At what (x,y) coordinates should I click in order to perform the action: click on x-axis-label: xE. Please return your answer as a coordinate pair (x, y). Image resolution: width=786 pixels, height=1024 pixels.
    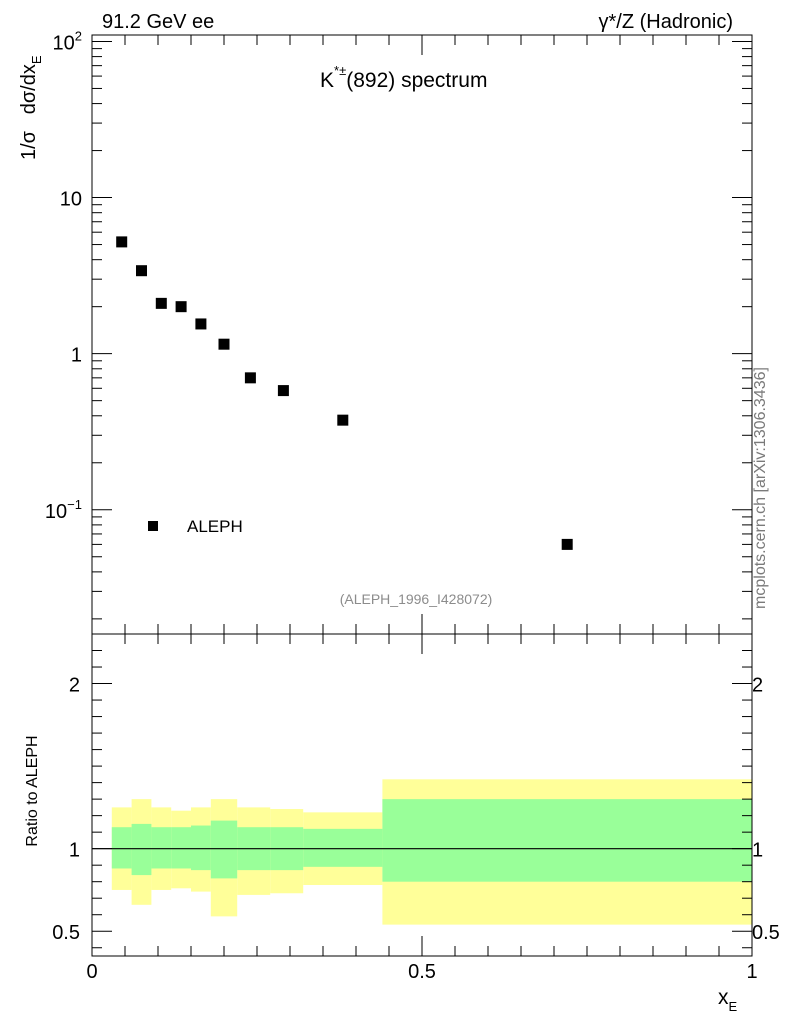
    Looking at the image, I should click on (728, 1000).